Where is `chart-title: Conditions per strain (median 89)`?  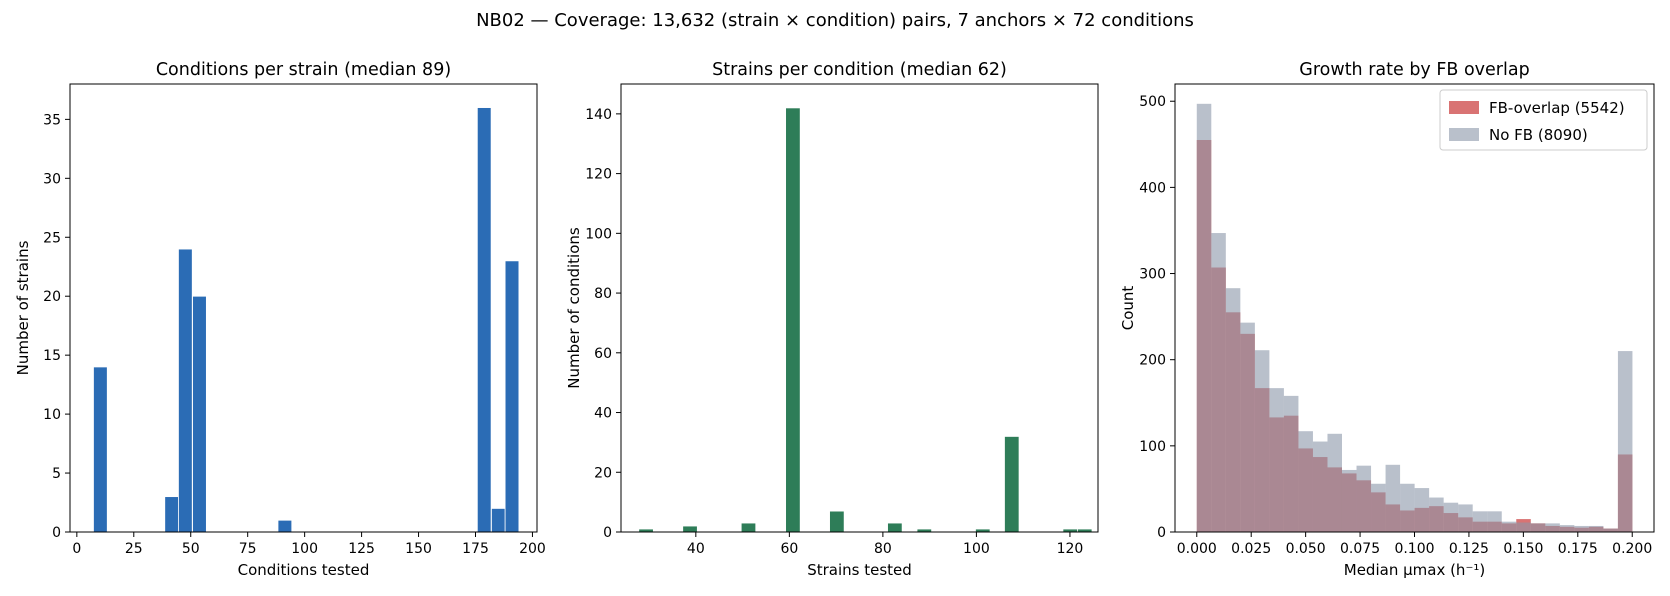
chart-title: Conditions per strain (median 89) is located at coordinates (303, 70).